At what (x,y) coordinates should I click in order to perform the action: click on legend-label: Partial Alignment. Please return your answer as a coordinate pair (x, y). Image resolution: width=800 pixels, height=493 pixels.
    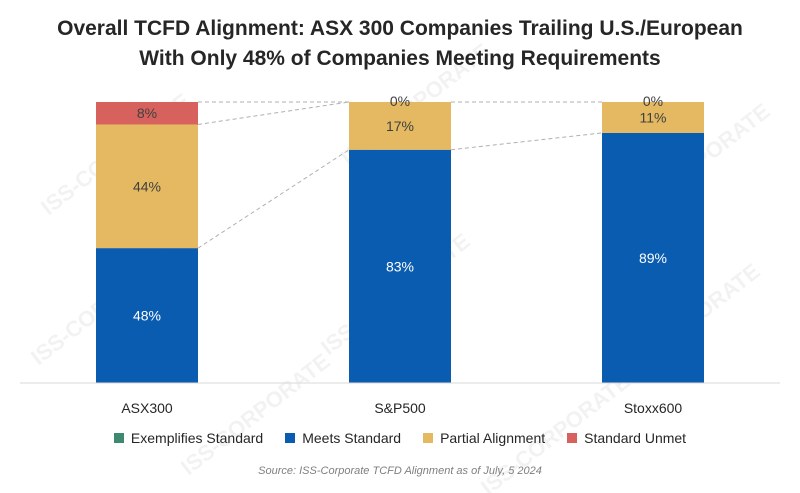
    Looking at the image, I should click on (493, 438).